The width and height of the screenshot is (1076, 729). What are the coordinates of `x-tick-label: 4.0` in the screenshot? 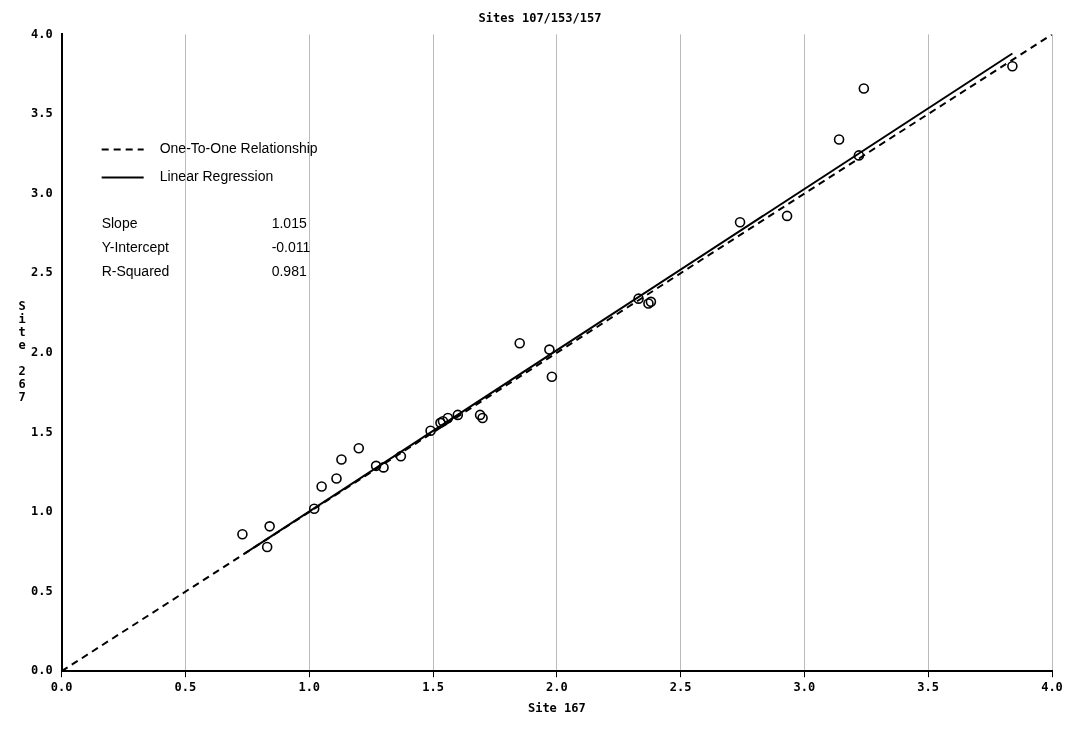 It's located at (1052, 686).